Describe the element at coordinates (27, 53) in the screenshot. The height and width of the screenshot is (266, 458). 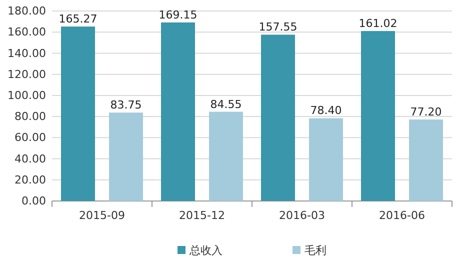
I see `y-tick-label: 140.00` at that location.